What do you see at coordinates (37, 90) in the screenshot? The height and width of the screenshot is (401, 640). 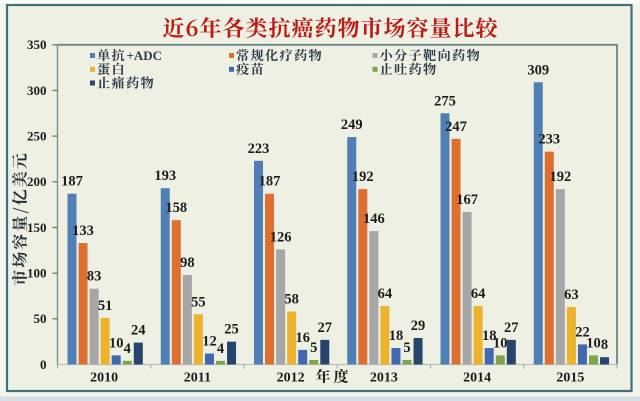 I see `svg-text: 300` at bounding box center [37, 90].